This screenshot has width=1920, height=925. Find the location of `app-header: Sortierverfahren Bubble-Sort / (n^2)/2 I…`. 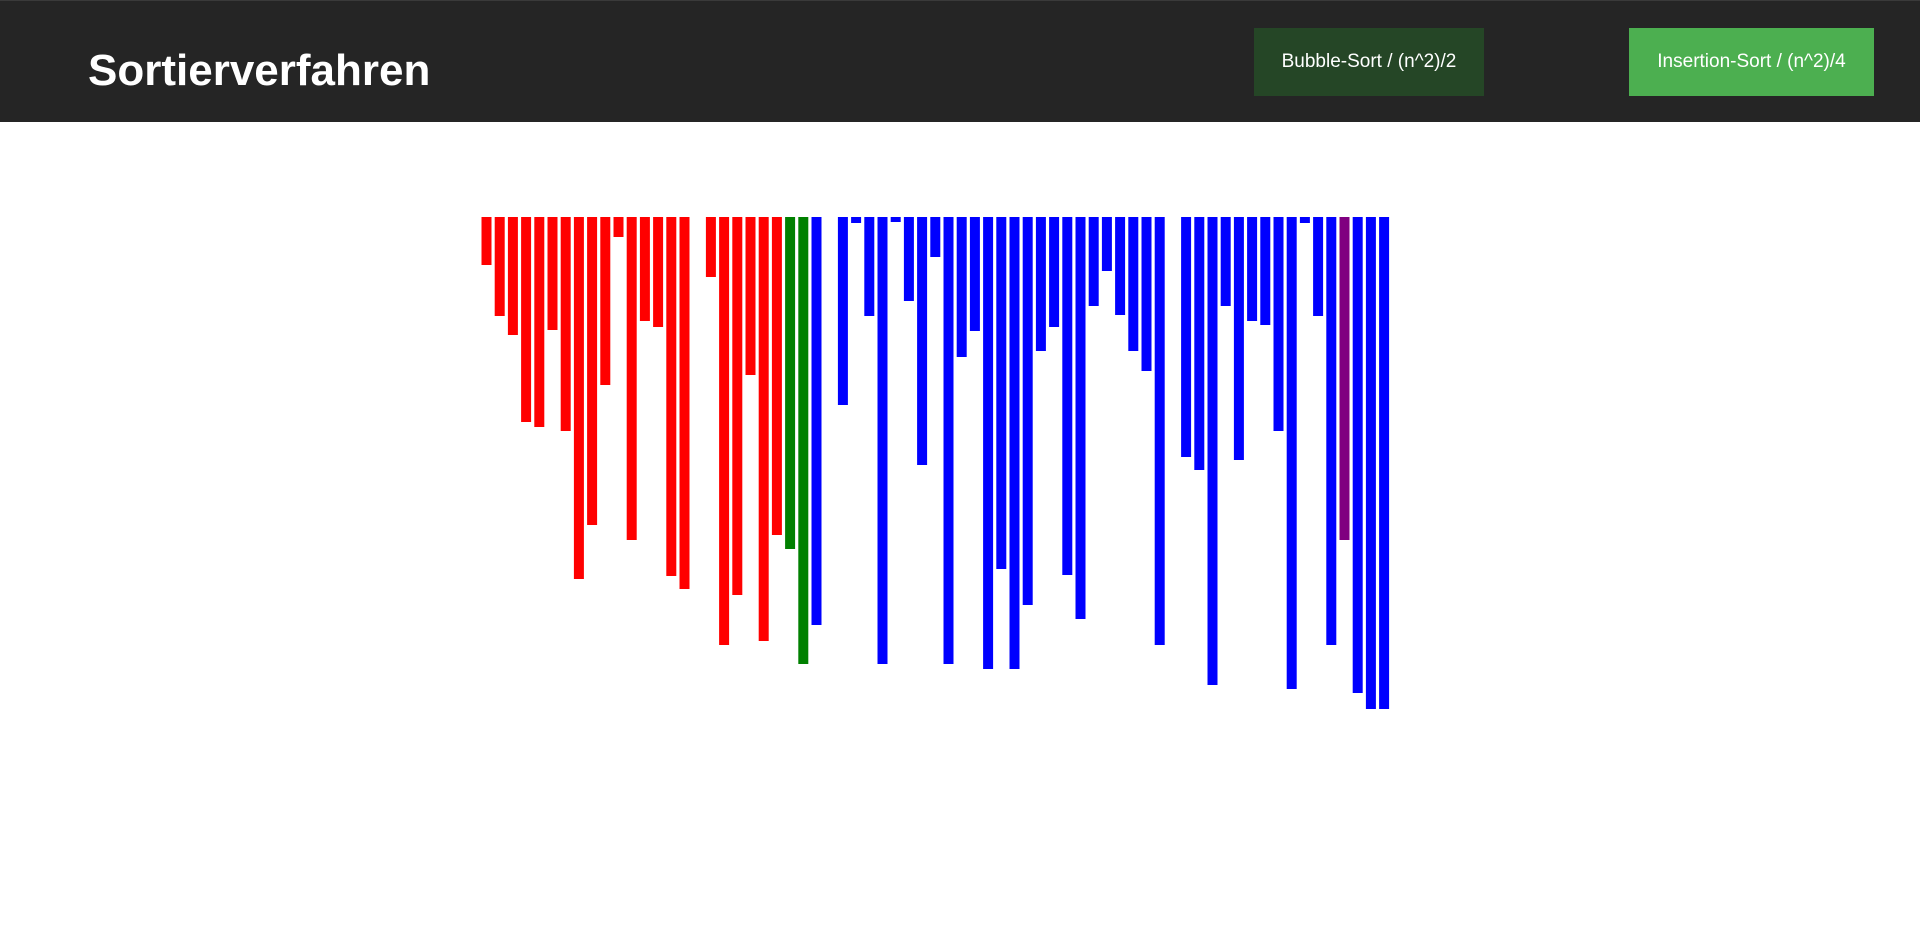

app-header: Sortierverfahren Bubble-Sort / (n^2)/2 I… is located at coordinates (960, 61).